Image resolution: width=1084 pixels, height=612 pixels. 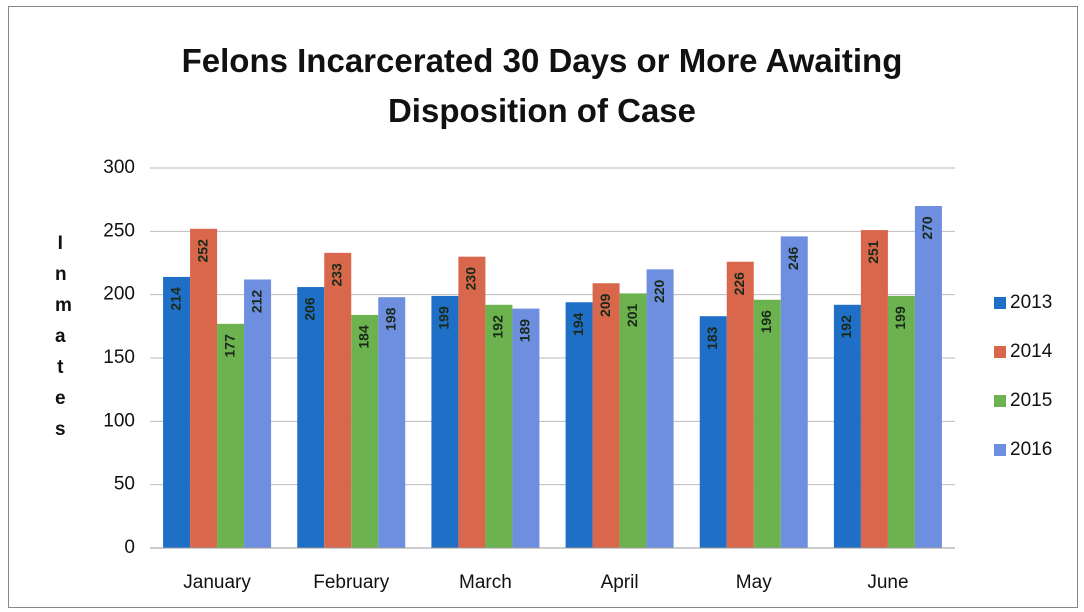 I want to click on value-label: 183, so click(x=712, y=338).